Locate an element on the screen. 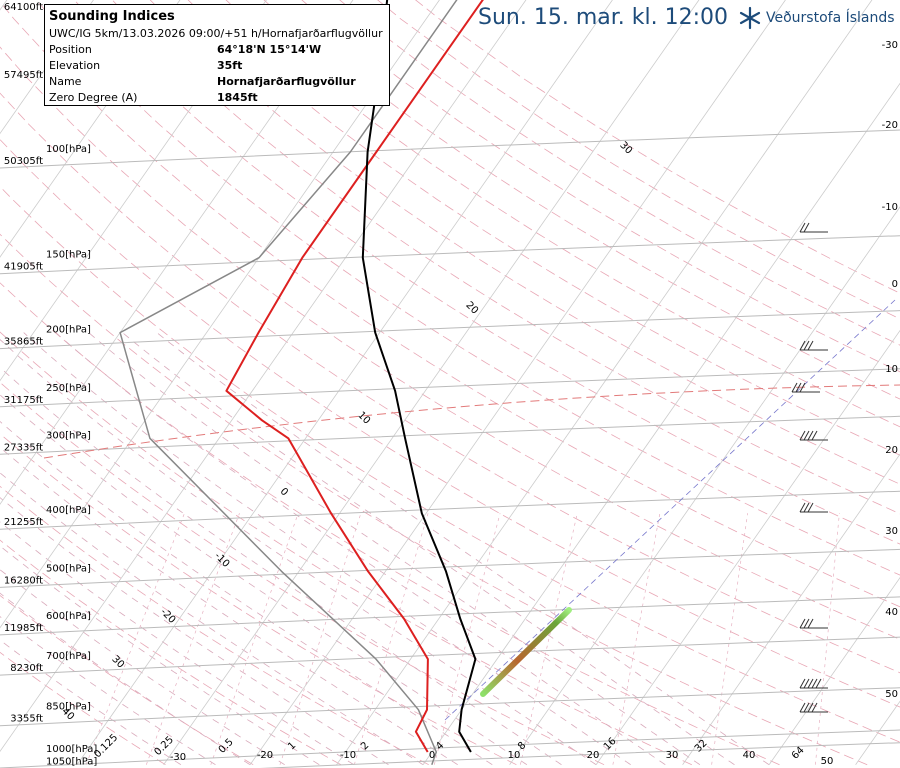  bottom-temp-label: 30 is located at coordinates (672, 755).